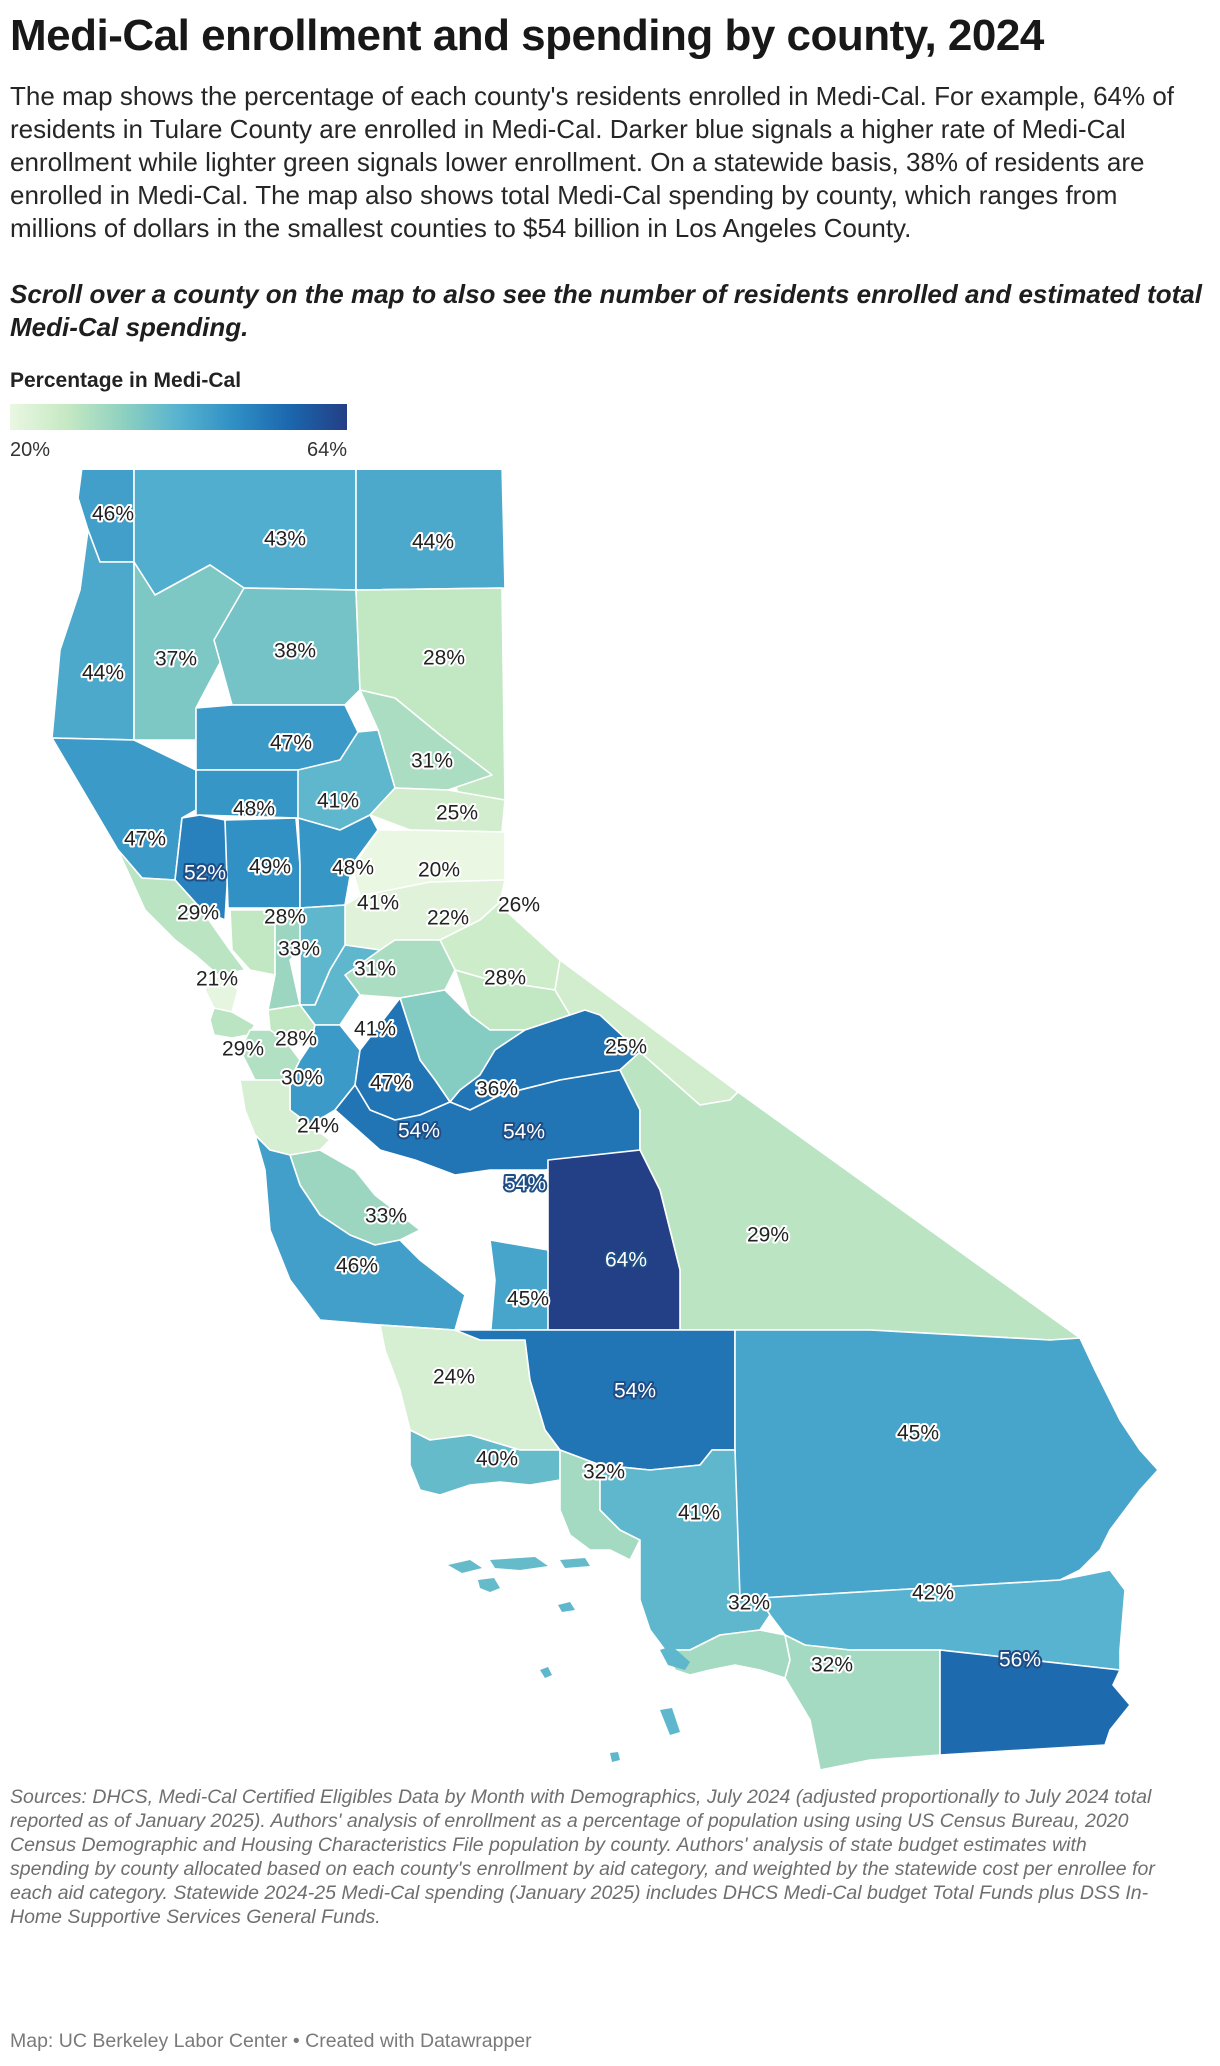  Describe the element at coordinates (295, 651) in the screenshot. I see `county-percent-label: 38%` at that location.